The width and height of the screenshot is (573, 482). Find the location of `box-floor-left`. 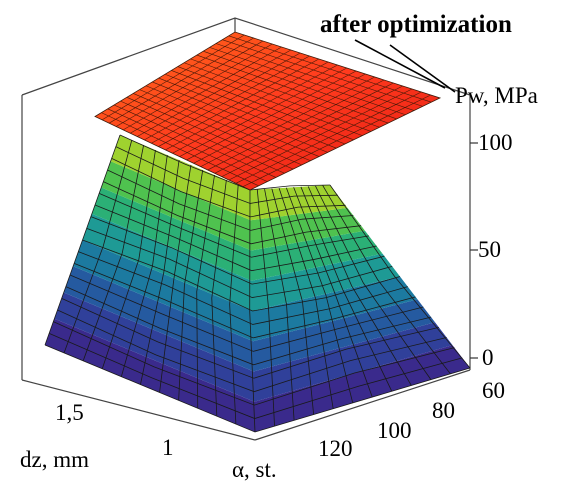

box-floor-left is located at coordinates (138, 410).